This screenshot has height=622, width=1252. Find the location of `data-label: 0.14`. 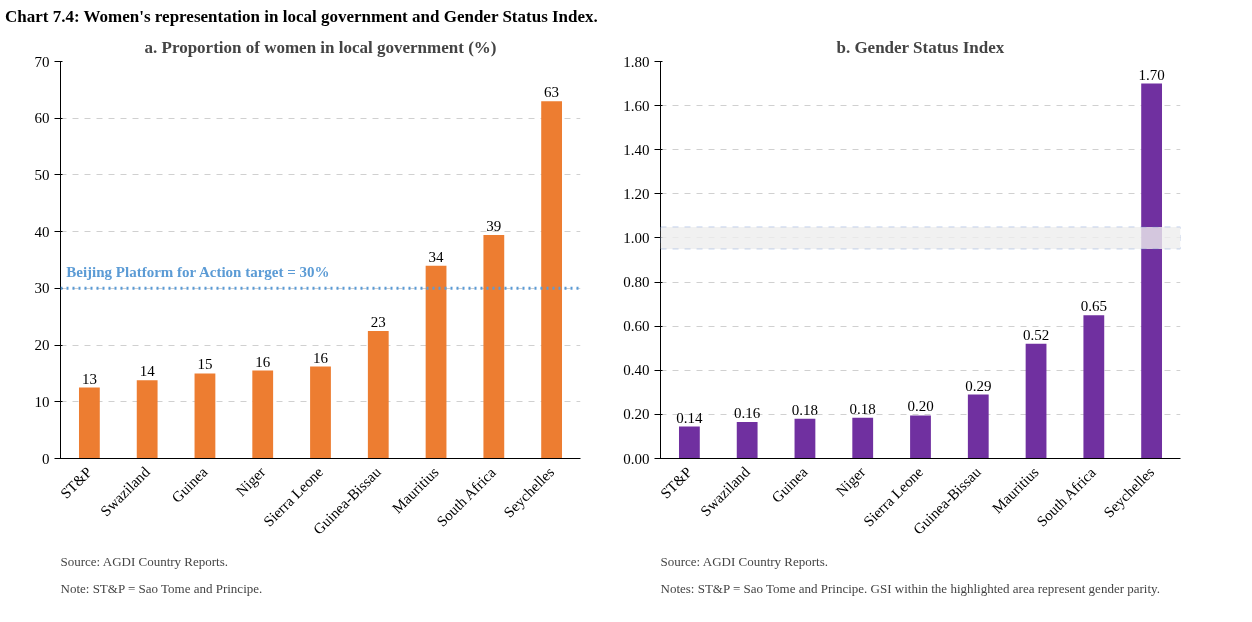

data-label: 0.14 is located at coordinates (690, 417).